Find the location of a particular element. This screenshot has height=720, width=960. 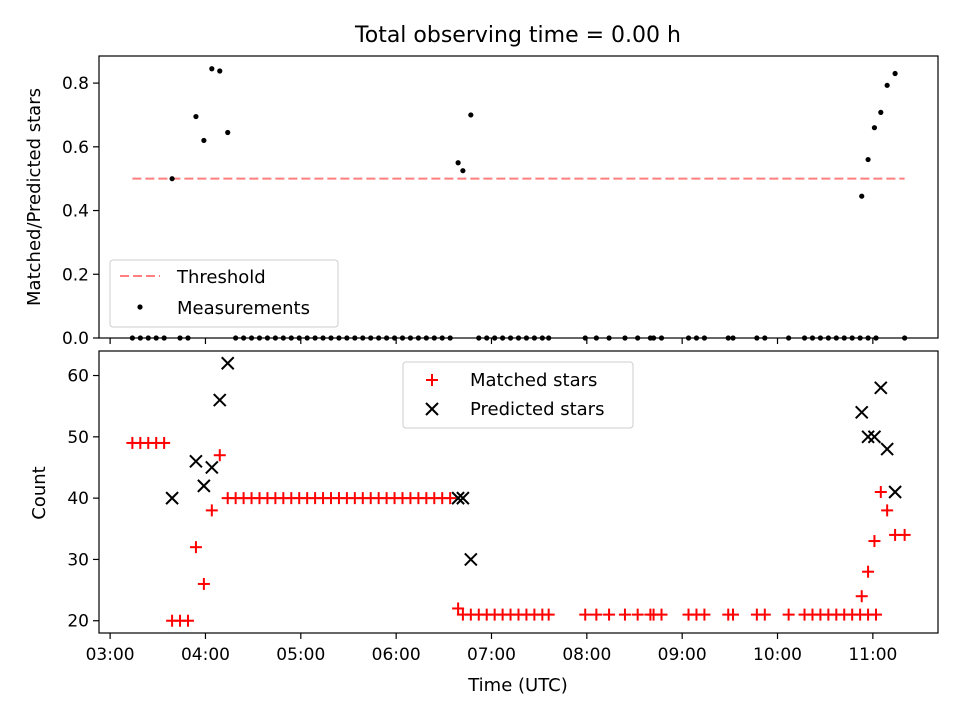

ratio-legend-box is located at coordinates (224, 293).